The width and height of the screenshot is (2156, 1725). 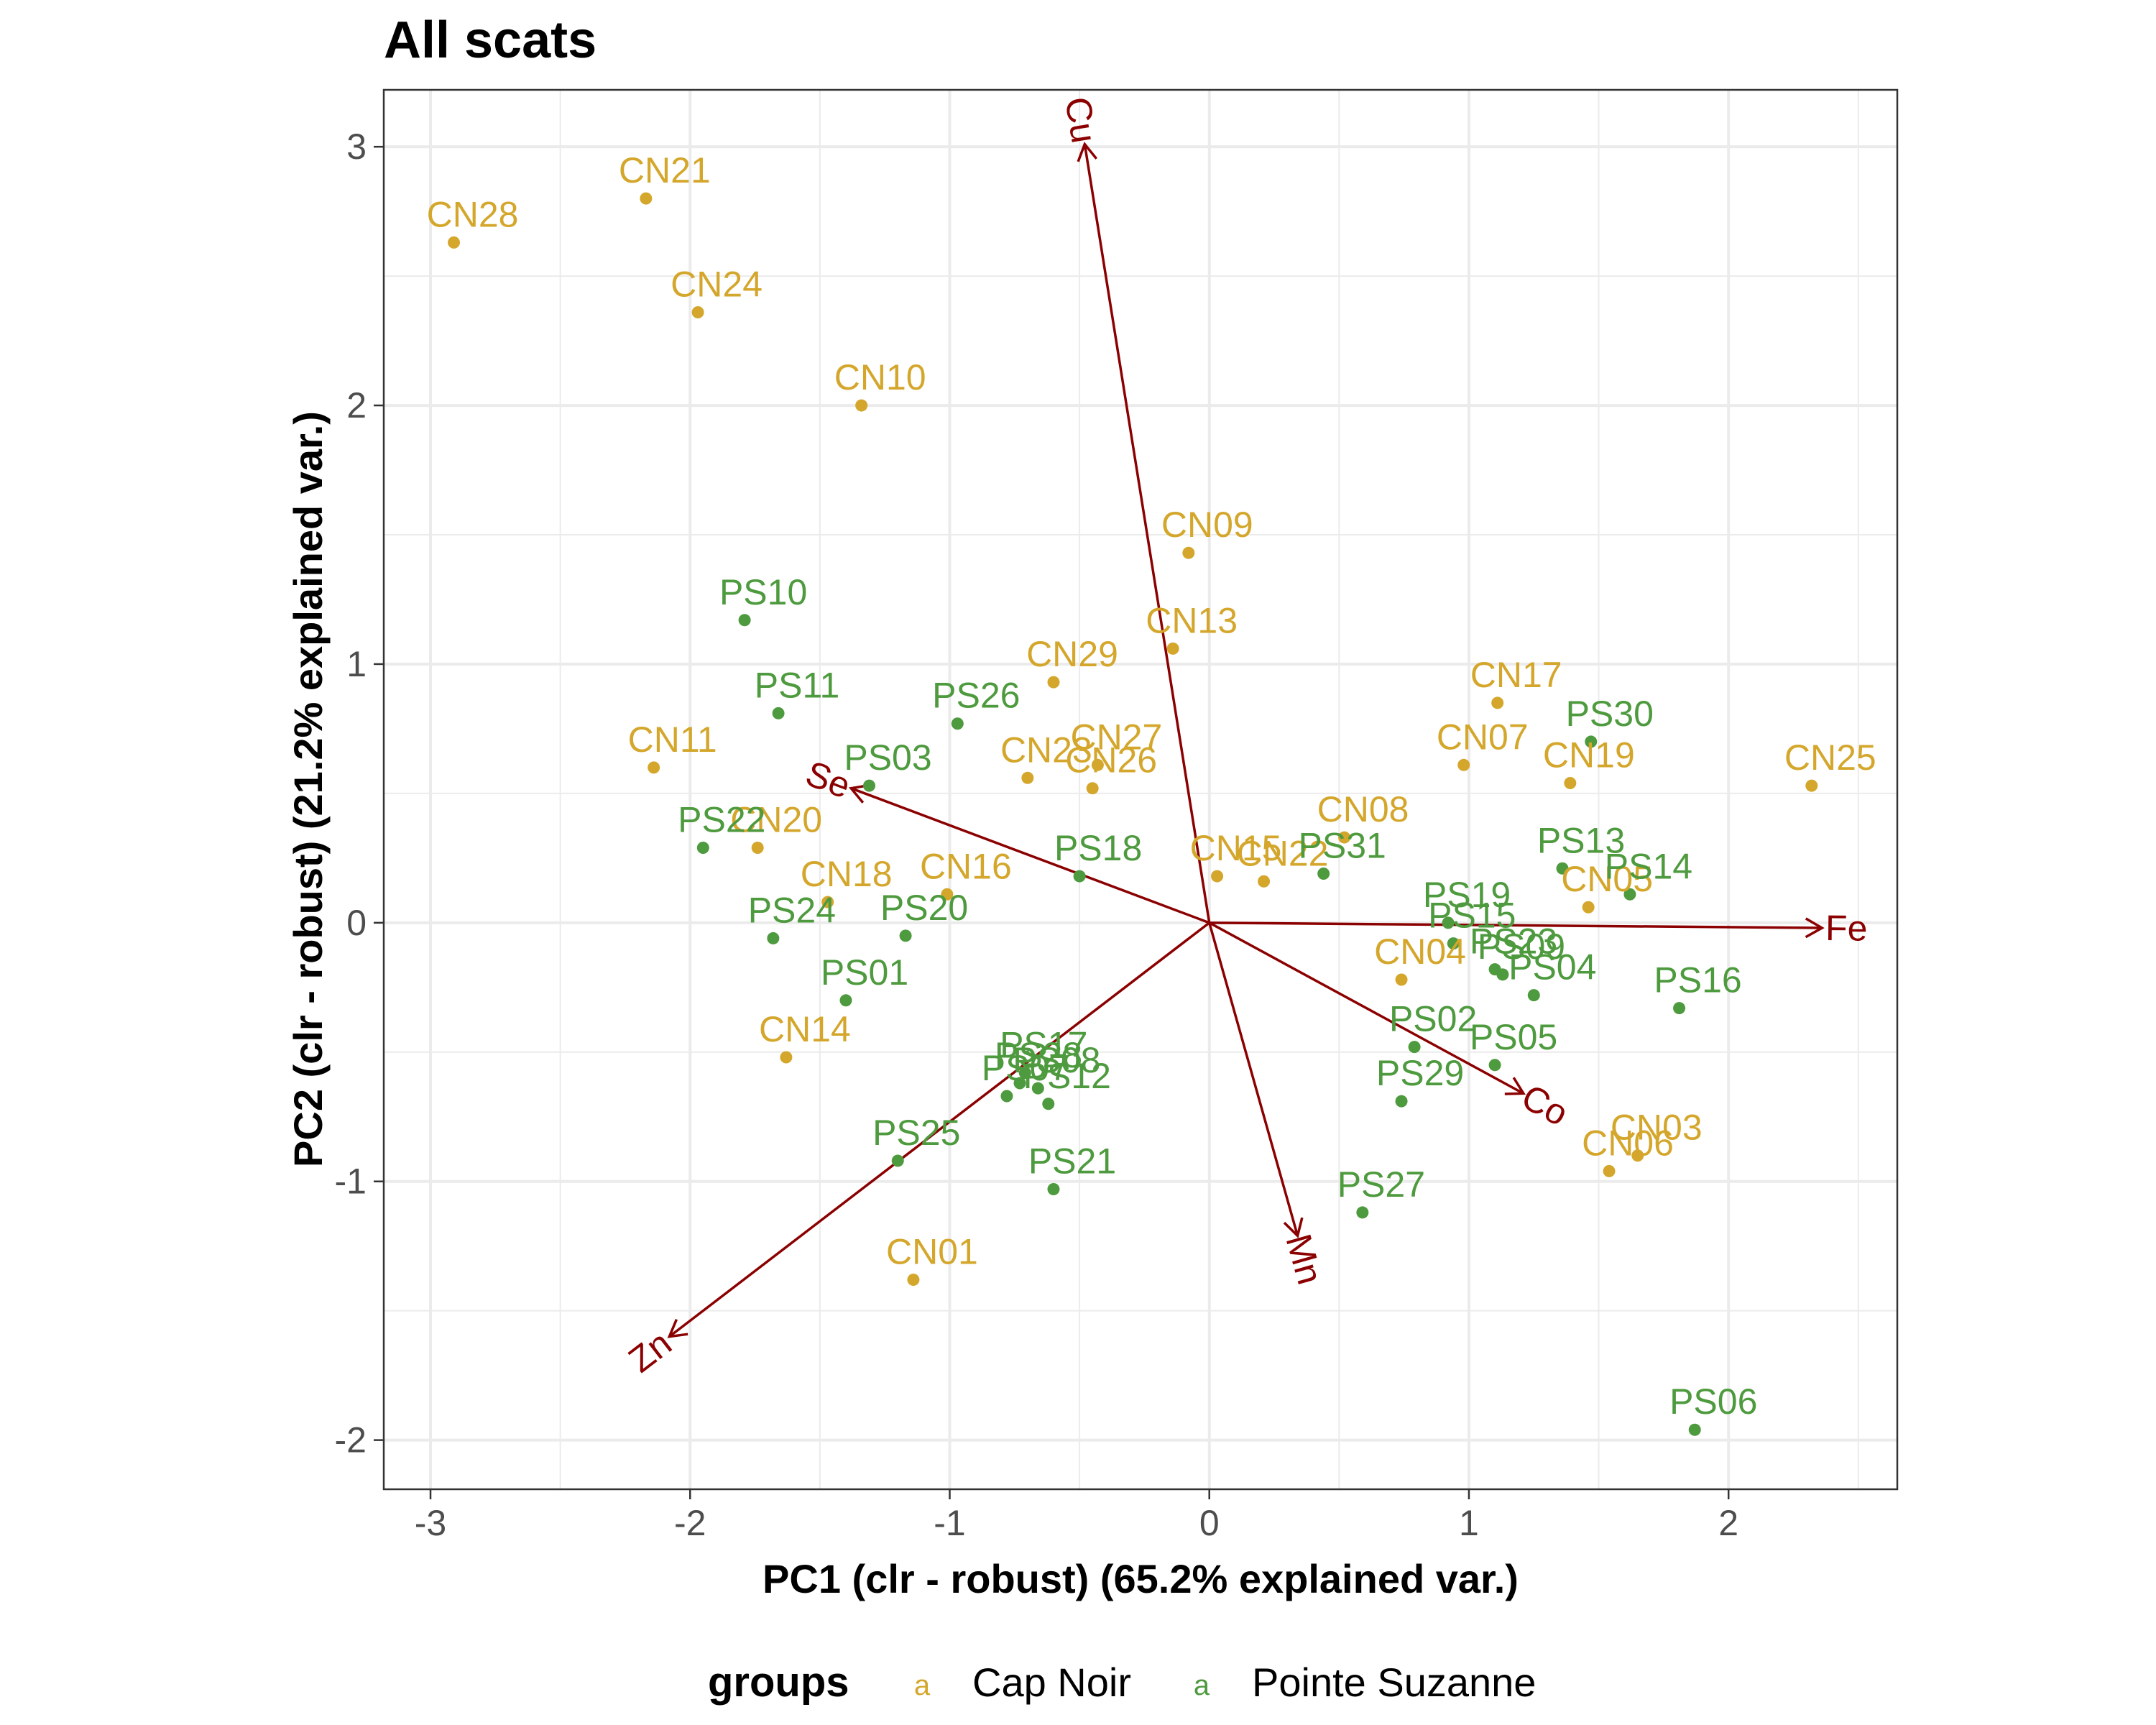 I want to click on arrow-label: Cu, so click(x=1080, y=120).